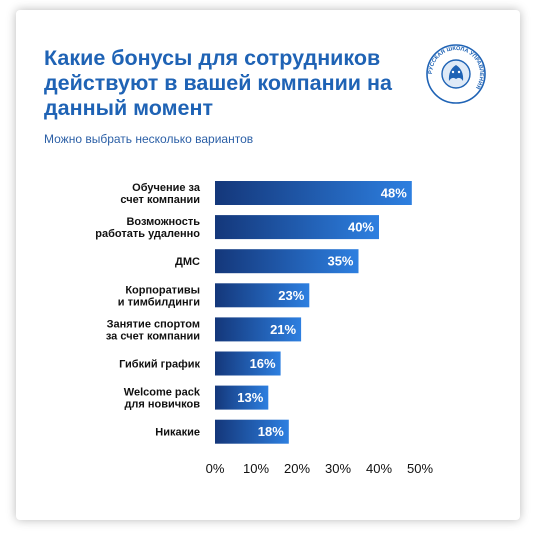 The width and height of the screenshot is (540, 540). What do you see at coordinates (149, 139) in the screenshot?
I see `page-subtitle: Можно выбрать несколько вариантов` at bounding box center [149, 139].